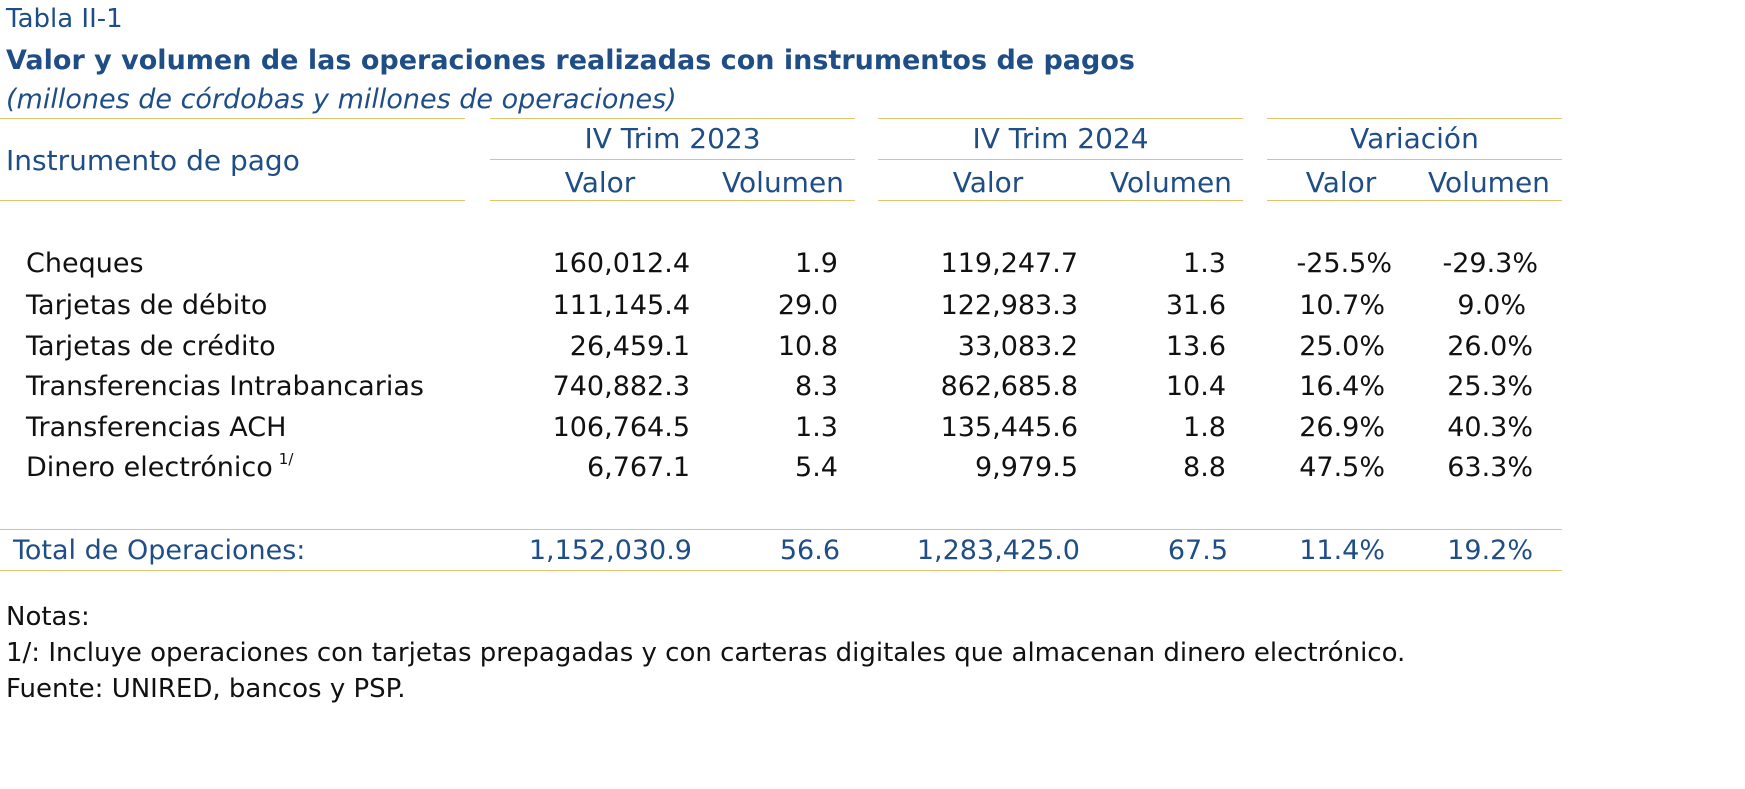 The height and width of the screenshot is (789, 1745). I want to click on row-label: Transferencias Intrabancarias, so click(225, 386).